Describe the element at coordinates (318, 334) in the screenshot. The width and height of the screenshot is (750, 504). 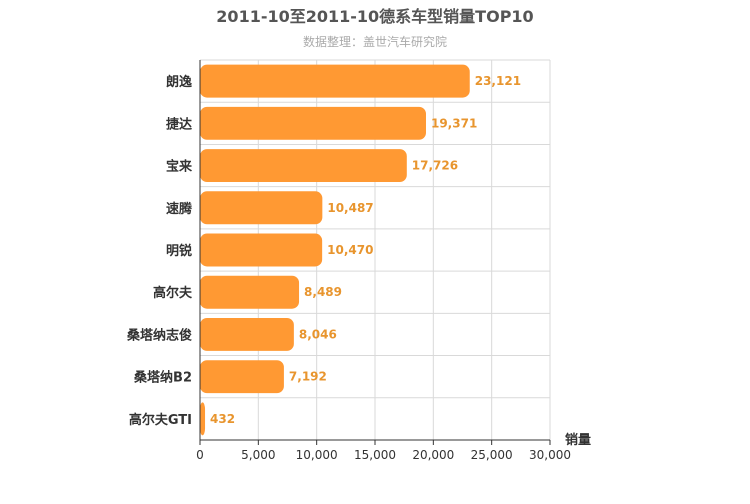
I see `bar-value-label: 8,046` at that location.